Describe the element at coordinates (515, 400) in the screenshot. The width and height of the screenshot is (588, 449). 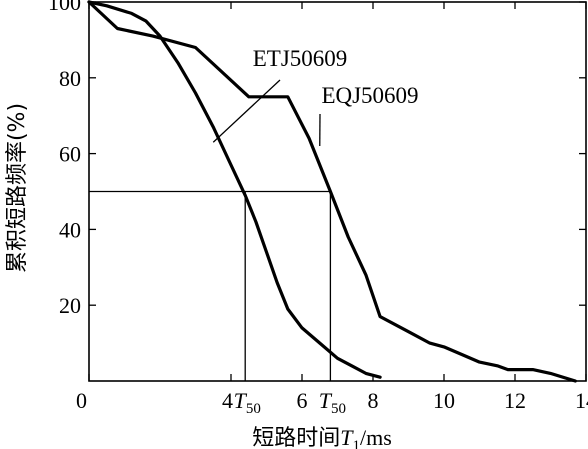
I see `x-tick-label: 12` at that location.